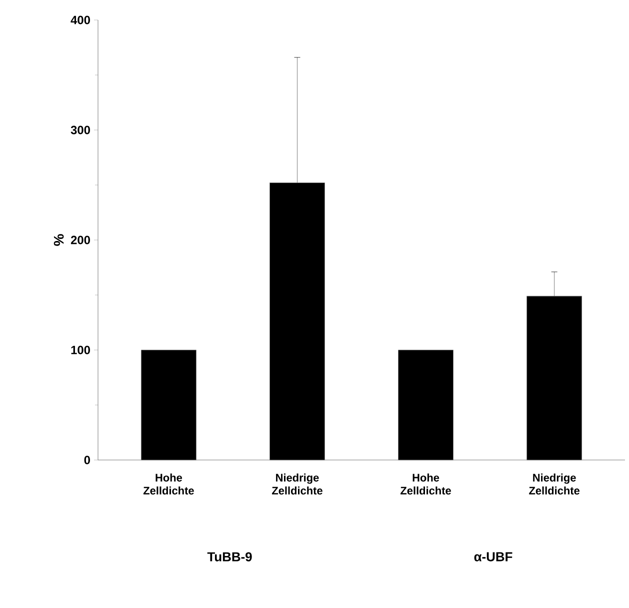 This screenshot has width=629, height=608. I want to click on y-tick-label: 0, so click(87, 460).